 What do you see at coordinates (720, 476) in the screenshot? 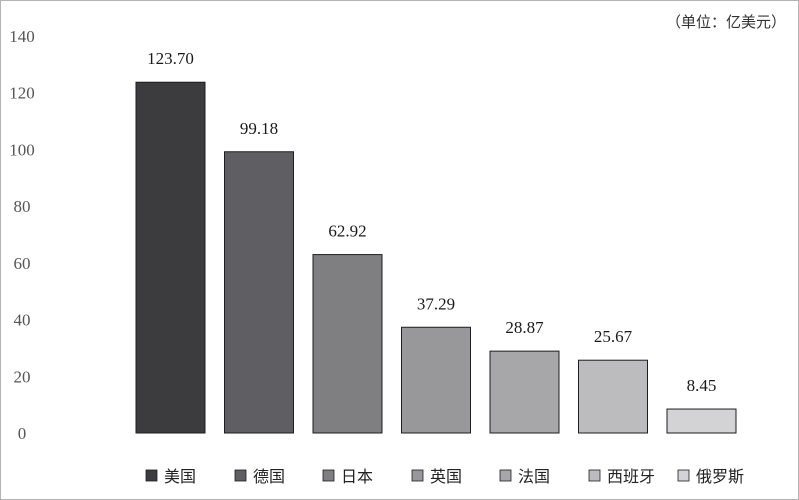
I see `legend-label: 俄罗斯` at bounding box center [720, 476].